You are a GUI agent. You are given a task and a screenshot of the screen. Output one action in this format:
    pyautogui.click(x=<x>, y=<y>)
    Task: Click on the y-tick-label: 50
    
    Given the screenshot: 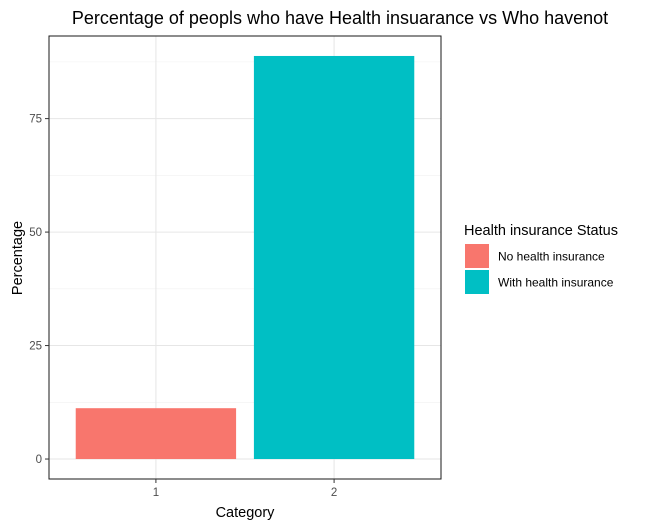 What is the action you would take?
    pyautogui.click(x=35, y=233)
    